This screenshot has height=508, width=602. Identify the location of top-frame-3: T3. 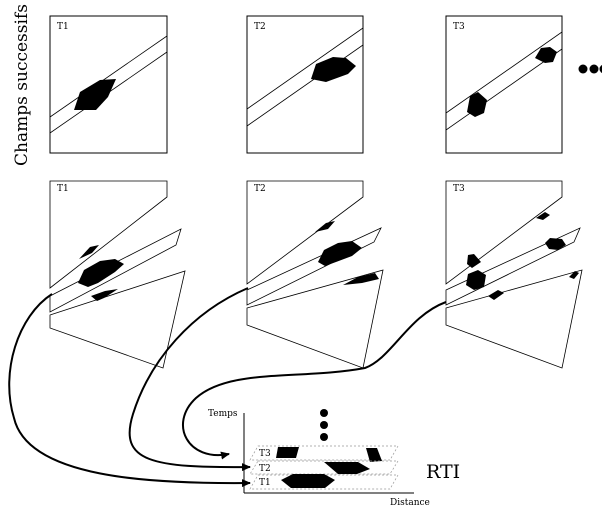
(504, 84).